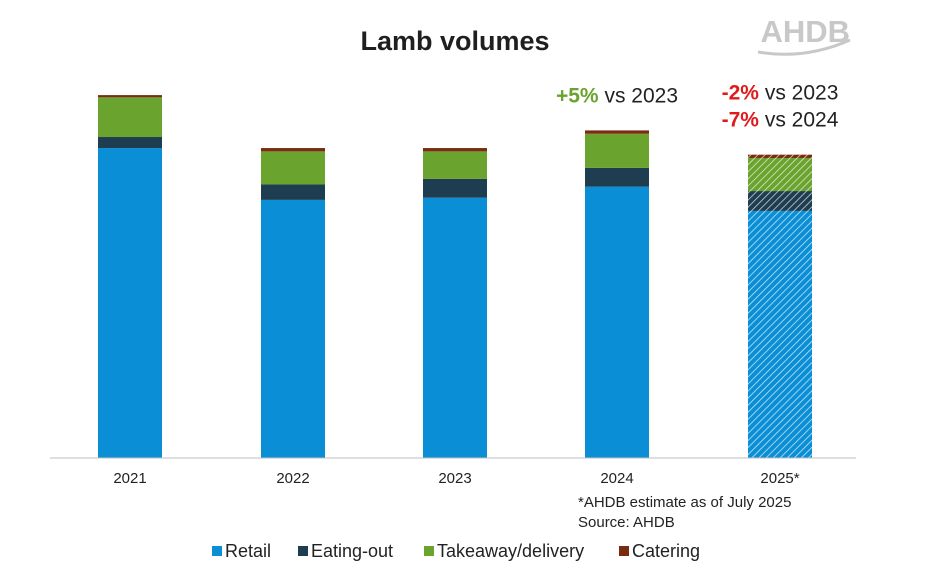 This screenshot has width=941, height=581. What do you see at coordinates (217, 551) in the screenshot?
I see `legend-swatch-retail` at bounding box center [217, 551].